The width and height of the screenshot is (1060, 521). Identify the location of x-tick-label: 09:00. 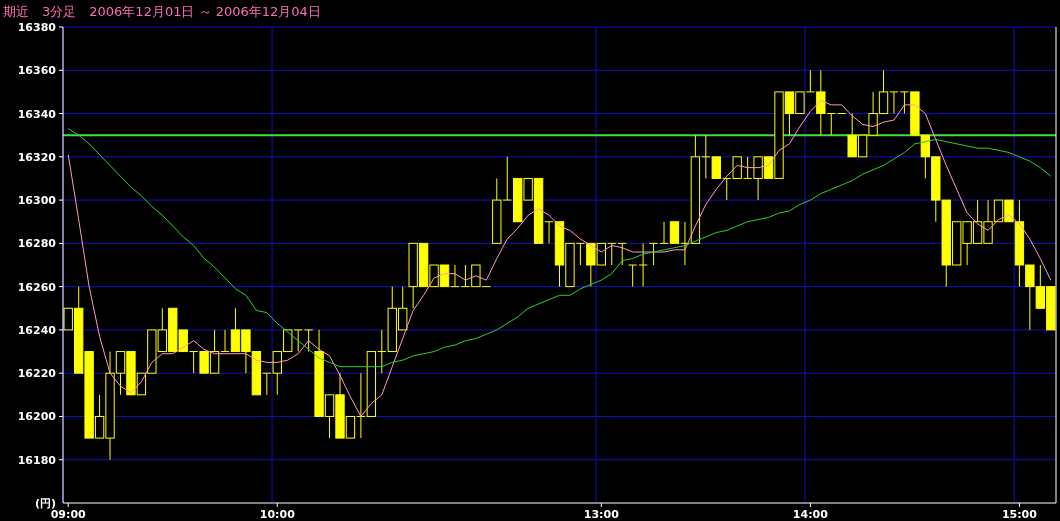
(68, 514).